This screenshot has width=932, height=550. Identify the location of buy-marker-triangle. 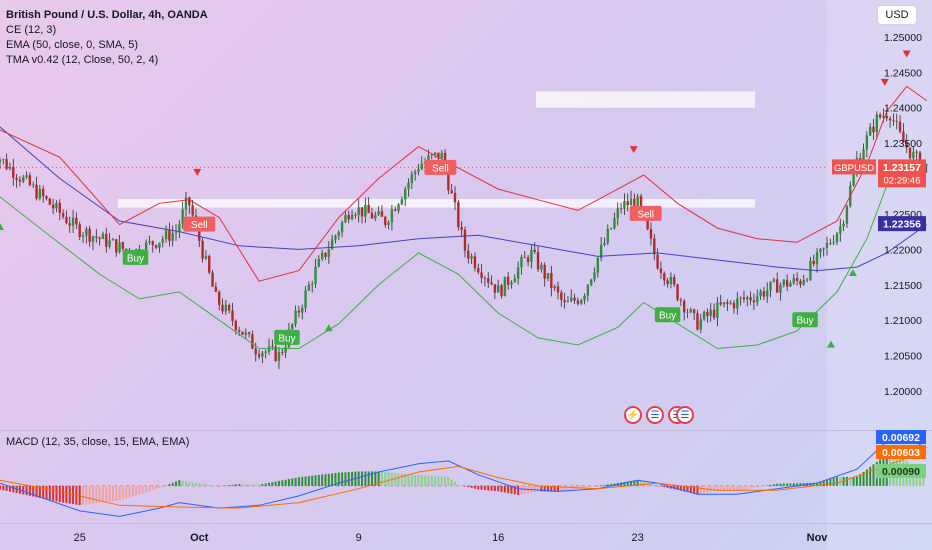
(328, 328).